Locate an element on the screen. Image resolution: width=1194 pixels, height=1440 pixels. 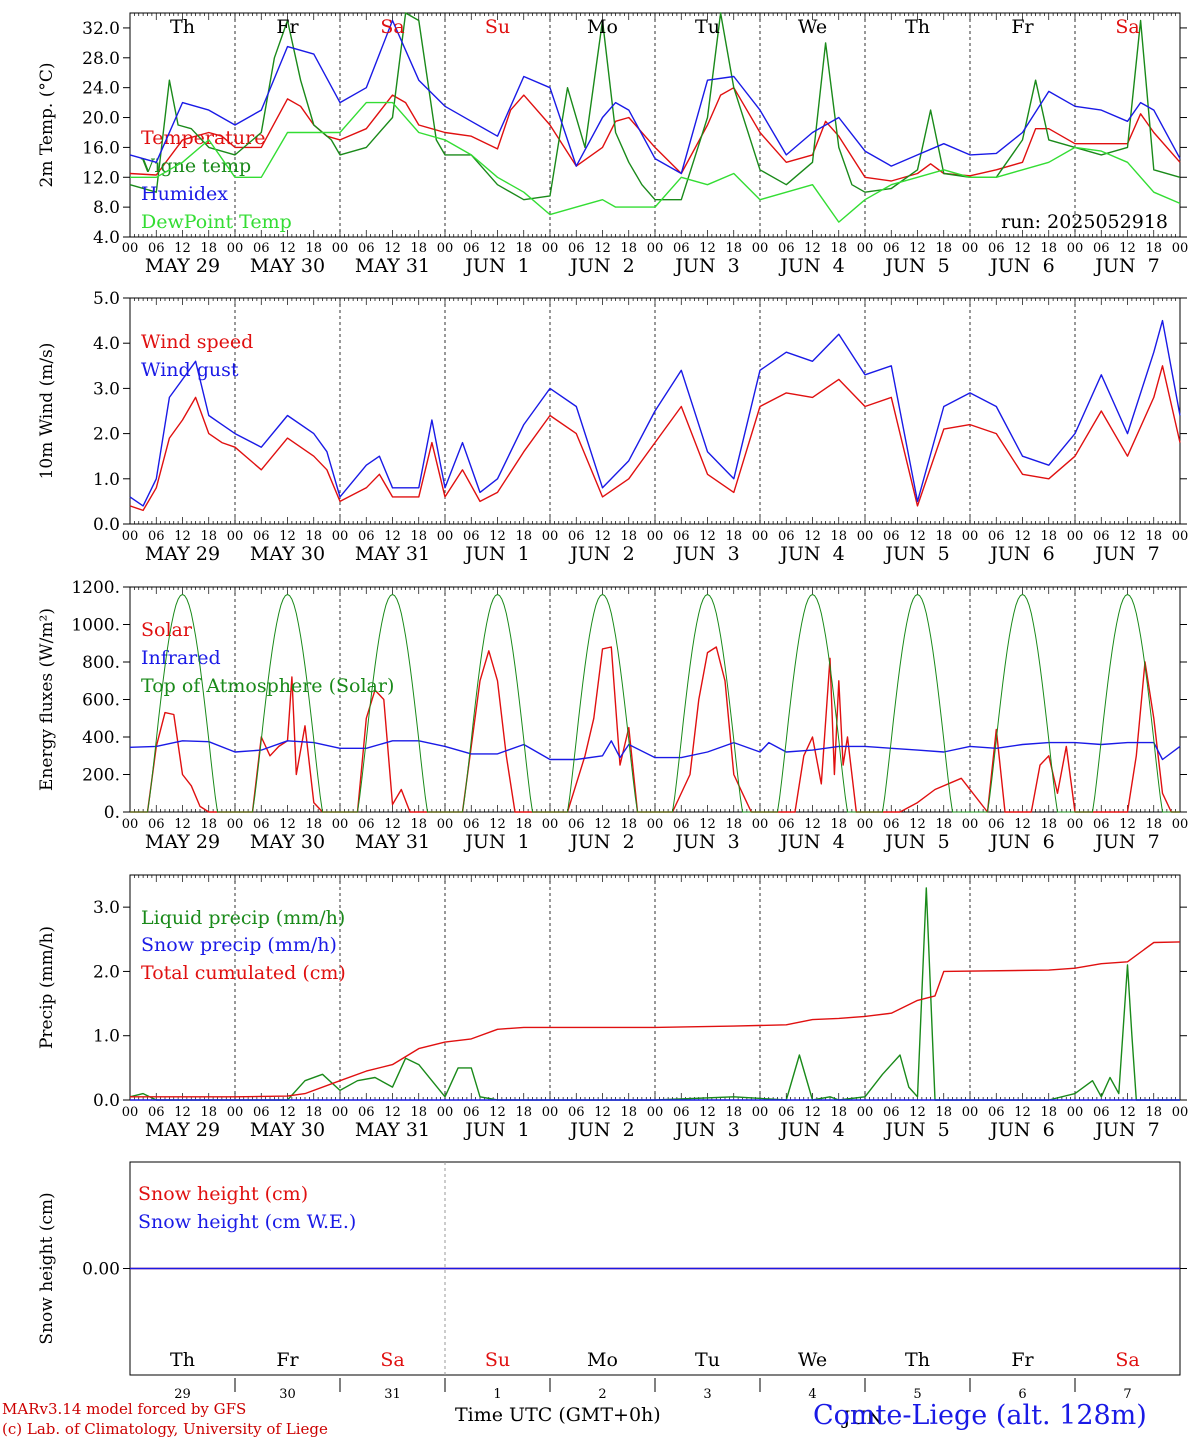
y-tick-label: 0. is located at coordinates (112, 813).